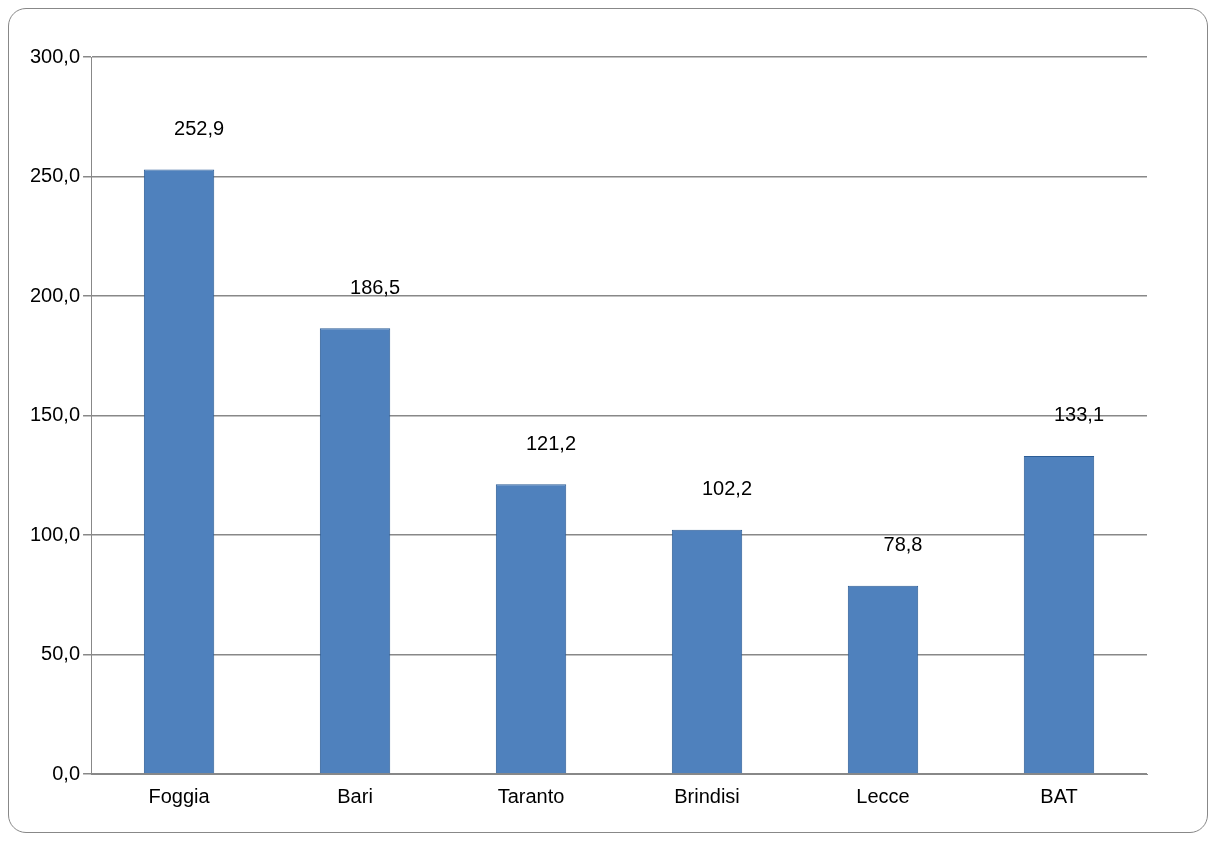 Image resolution: width=1231 pixels, height=848 pixels. I want to click on y-tick-label: 50,0, so click(61, 653).